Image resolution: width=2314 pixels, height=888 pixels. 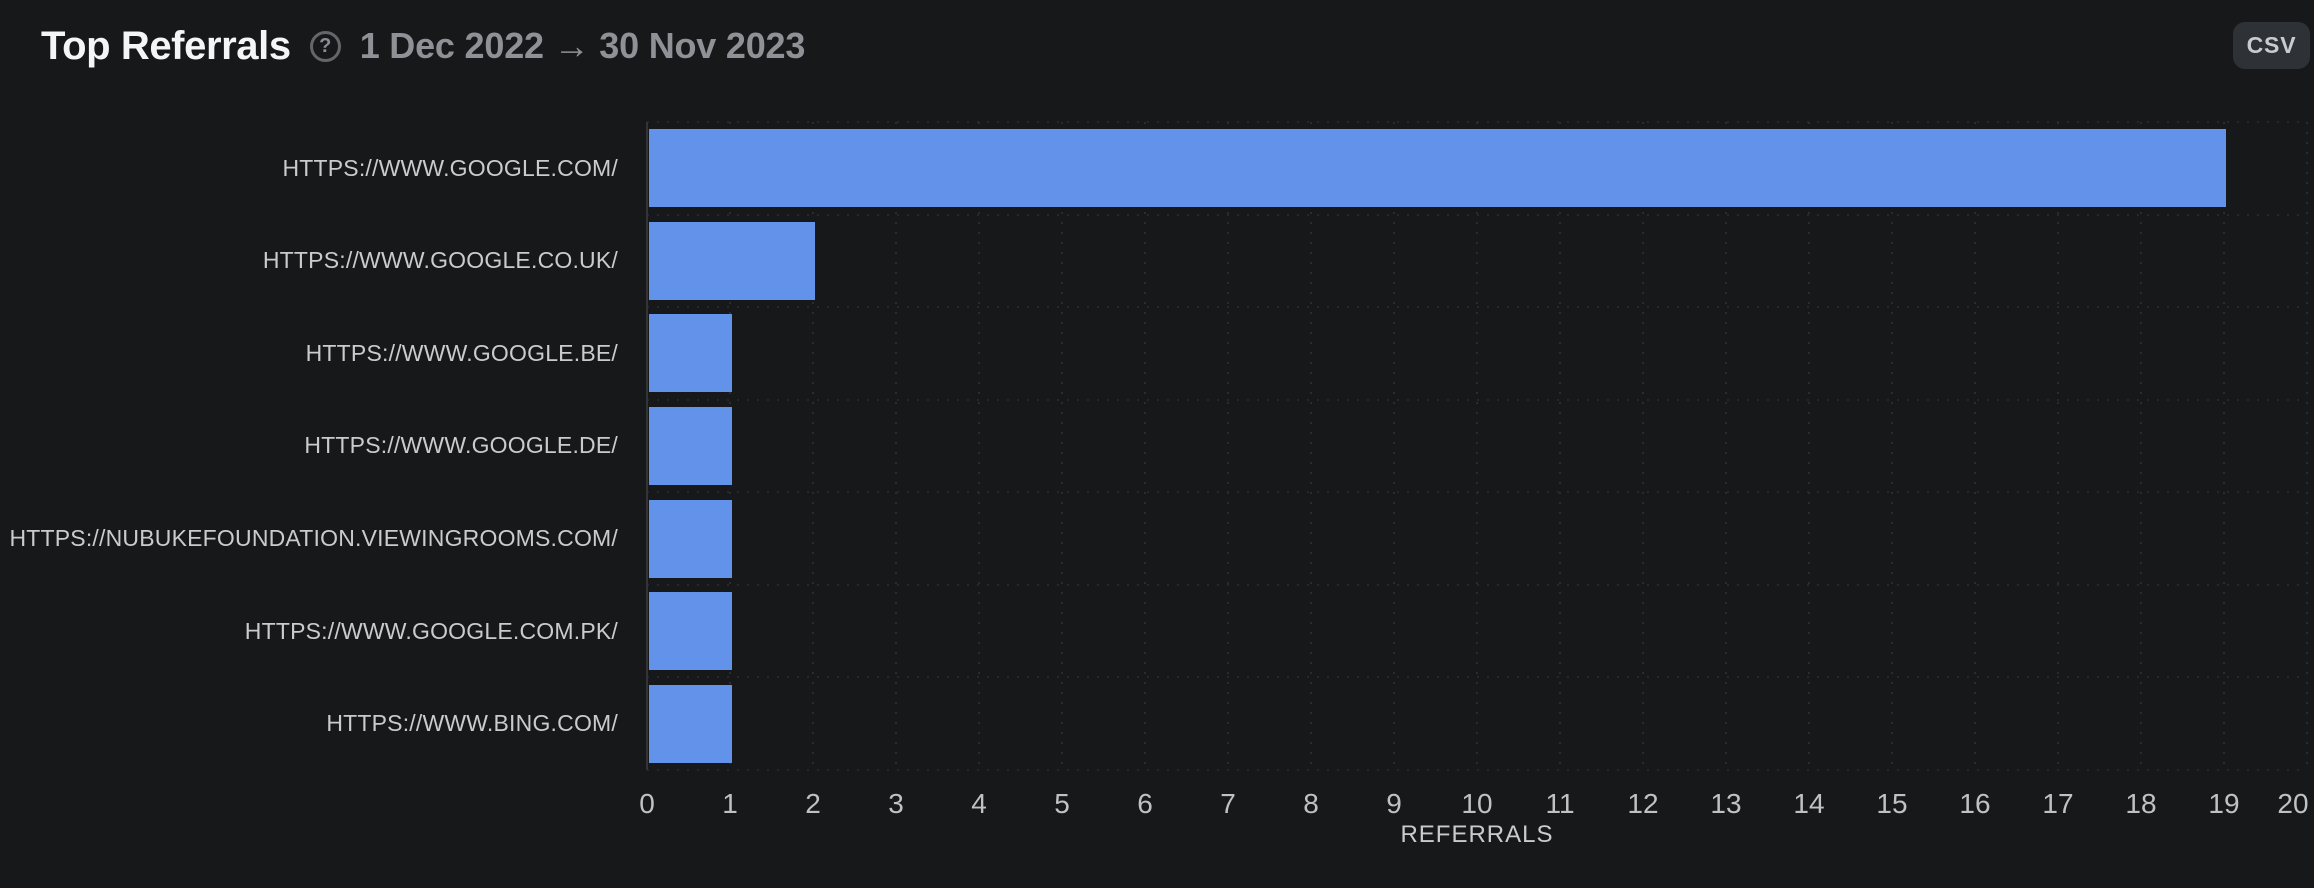 What do you see at coordinates (1560, 803) in the screenshot?
I see `x-tick-label: 11` at bounding box center [1560, 803].